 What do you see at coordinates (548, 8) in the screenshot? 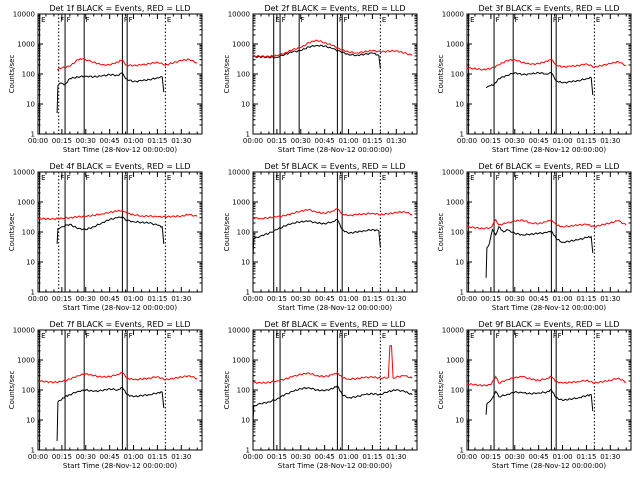
I see `panel-title: Det 3f BLACK = Events, RED = LLD` at bounding box center [548, 8].